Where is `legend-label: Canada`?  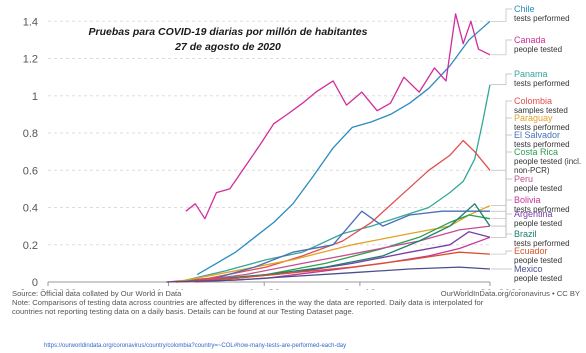 legend-label: Canada is located at coordinates (530, 40).